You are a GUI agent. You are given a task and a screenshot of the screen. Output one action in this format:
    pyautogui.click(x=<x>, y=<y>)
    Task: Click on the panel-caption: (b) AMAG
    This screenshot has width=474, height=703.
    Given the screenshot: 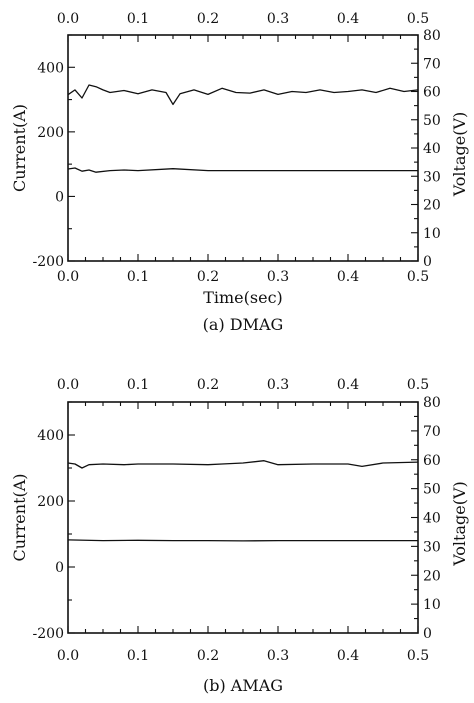 What is the action you would take?
    pyautogui.click(x=243, y=685)
    